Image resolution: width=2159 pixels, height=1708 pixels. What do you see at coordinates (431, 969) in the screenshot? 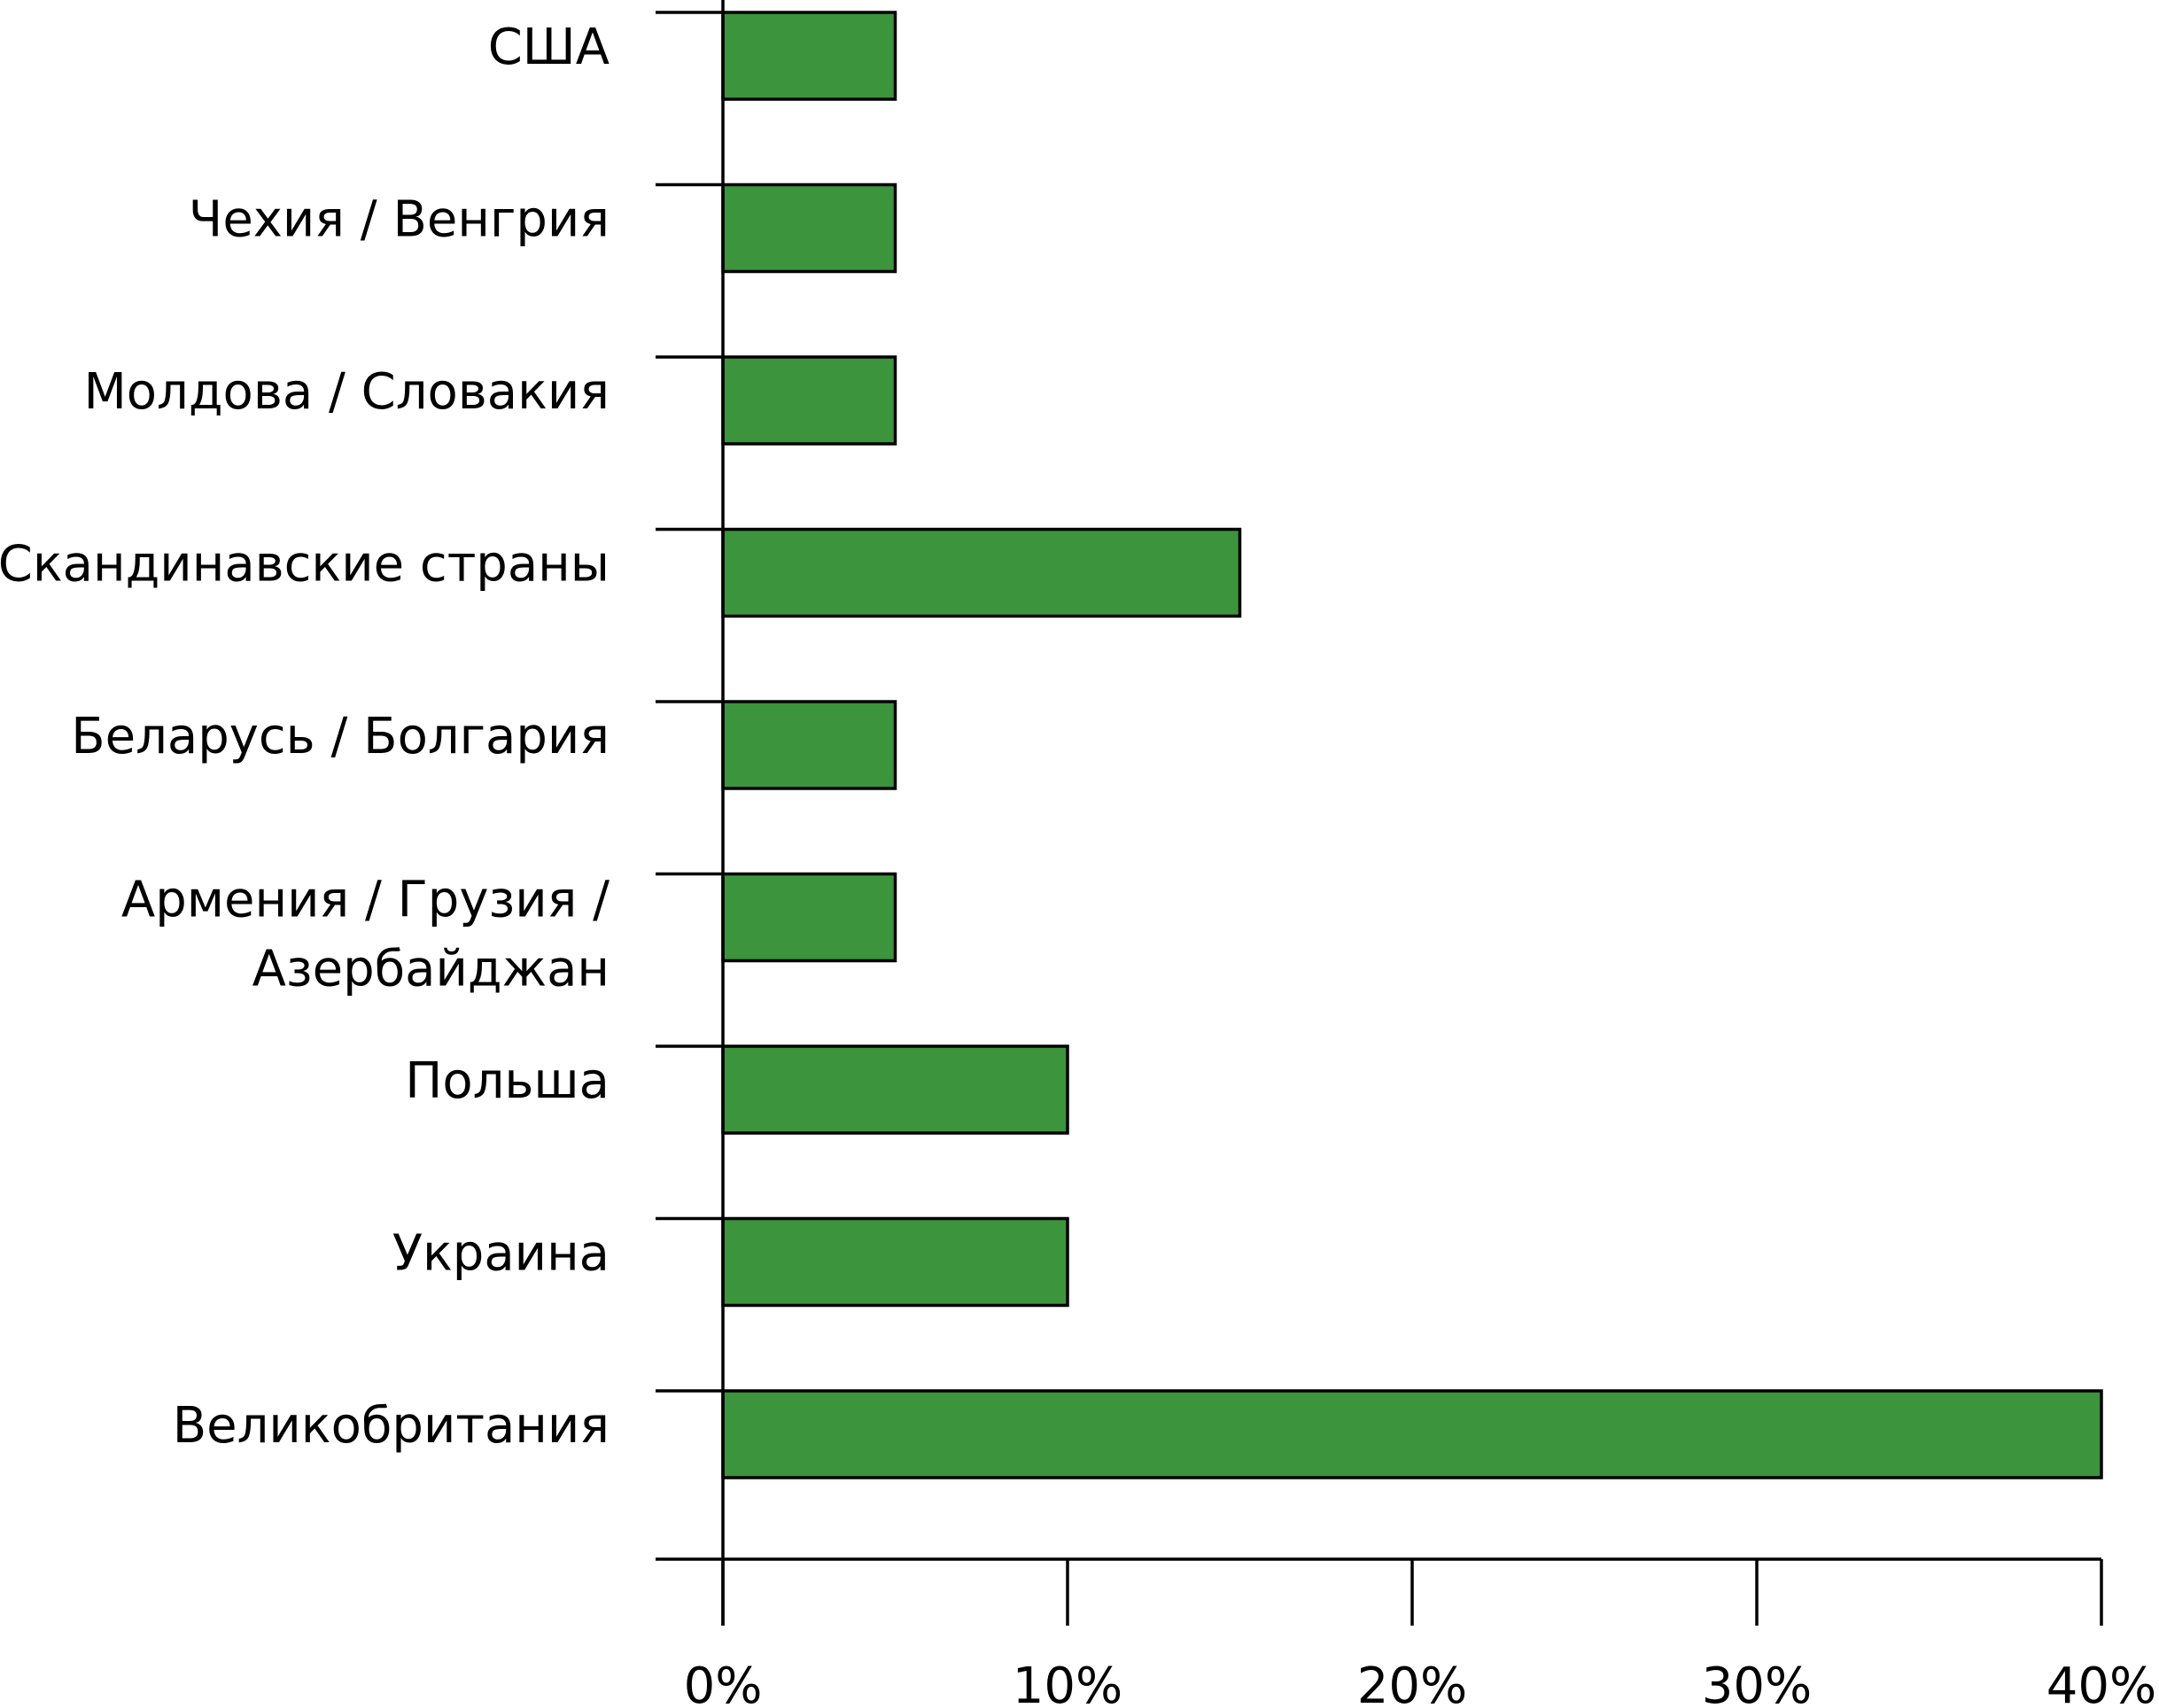
I see `category-label-line: Азербайджан` at bounding box center [431, 969].